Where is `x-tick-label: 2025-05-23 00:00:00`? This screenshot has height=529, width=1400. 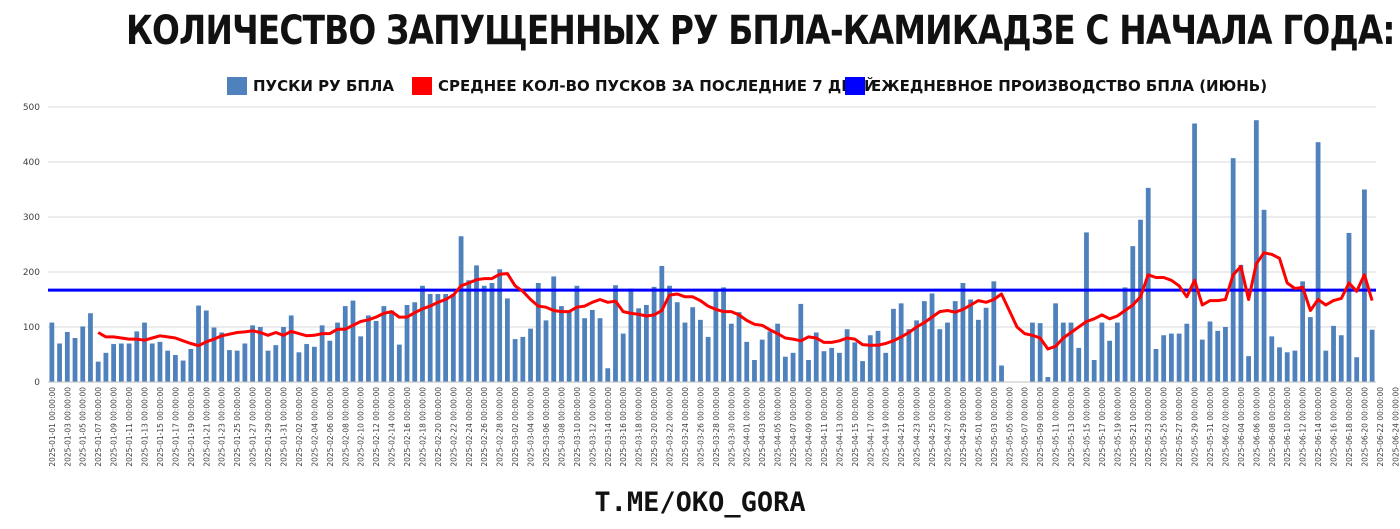
x-tick-label: 2025-05-23 00:00:00 is located at coordinates (1148, 427).